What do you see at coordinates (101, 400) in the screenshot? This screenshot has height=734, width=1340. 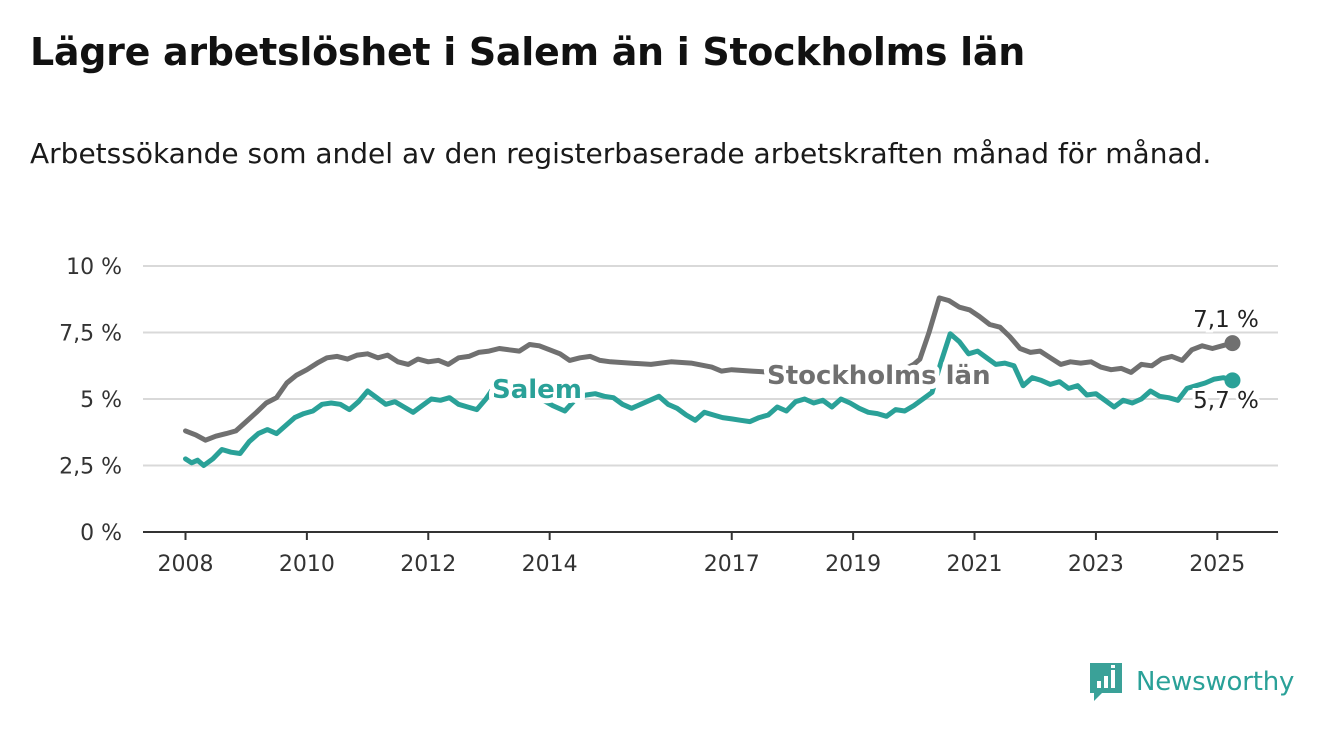 I see `y-tick-label: 5 %` at bounding box center [101, 400].